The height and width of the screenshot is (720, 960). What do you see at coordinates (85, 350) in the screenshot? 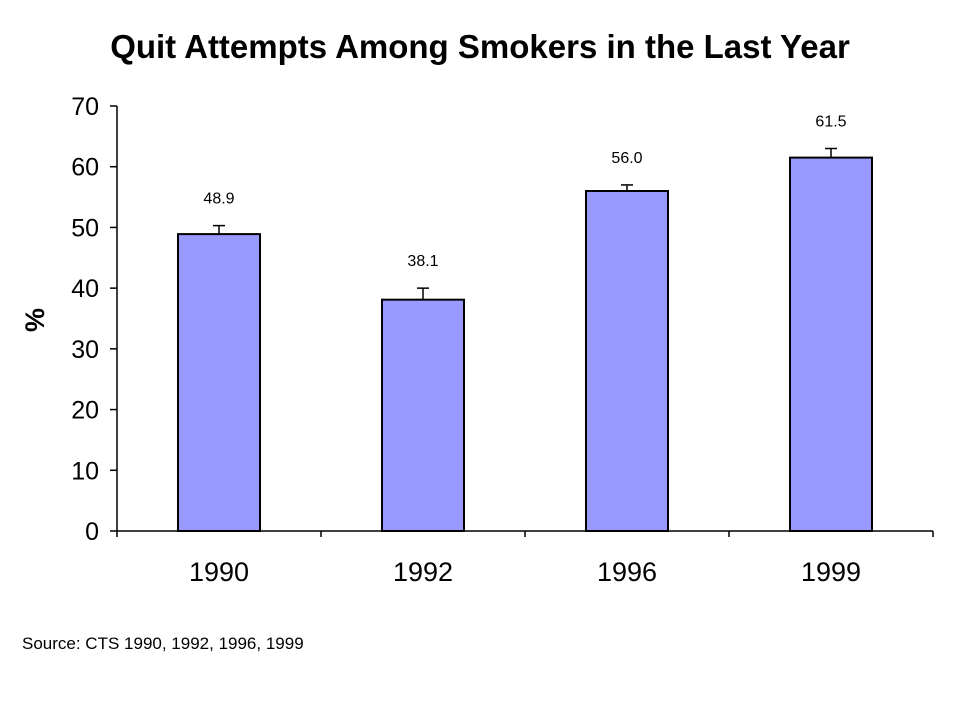
I see `y-tick-label: 30` at bounding box center [85, 350].